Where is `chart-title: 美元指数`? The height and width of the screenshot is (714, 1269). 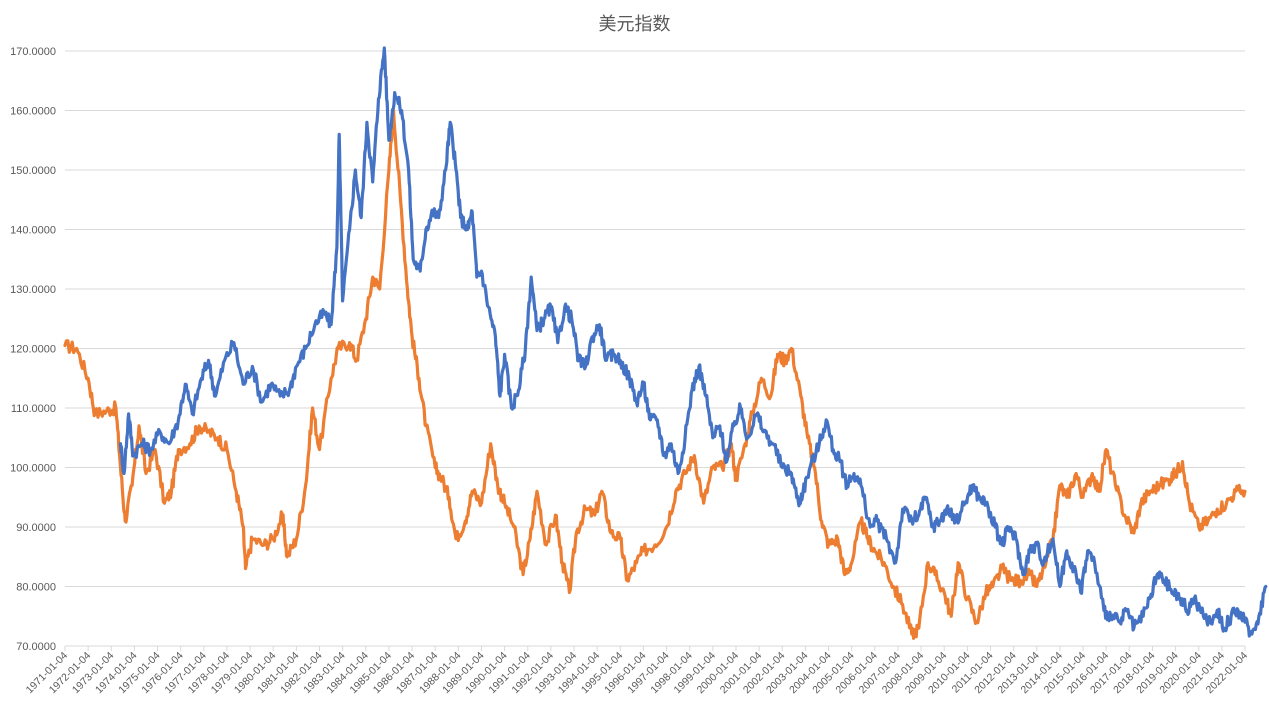 chart-title: 美元指数 is located at coordinates (634, 24).